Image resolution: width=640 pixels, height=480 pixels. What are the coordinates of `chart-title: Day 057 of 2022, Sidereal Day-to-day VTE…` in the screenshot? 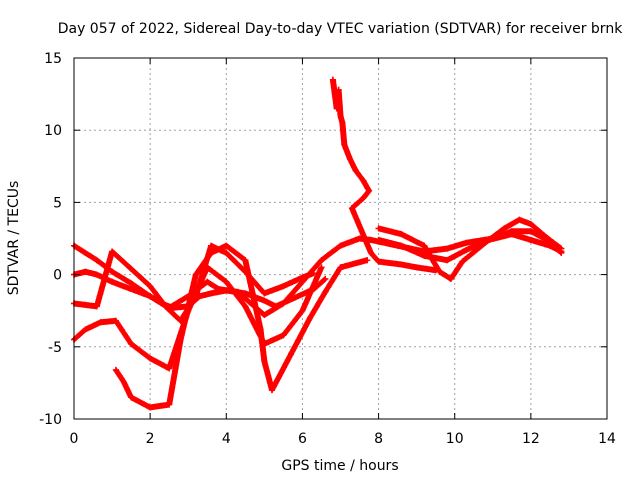 It's located at (340, 29).